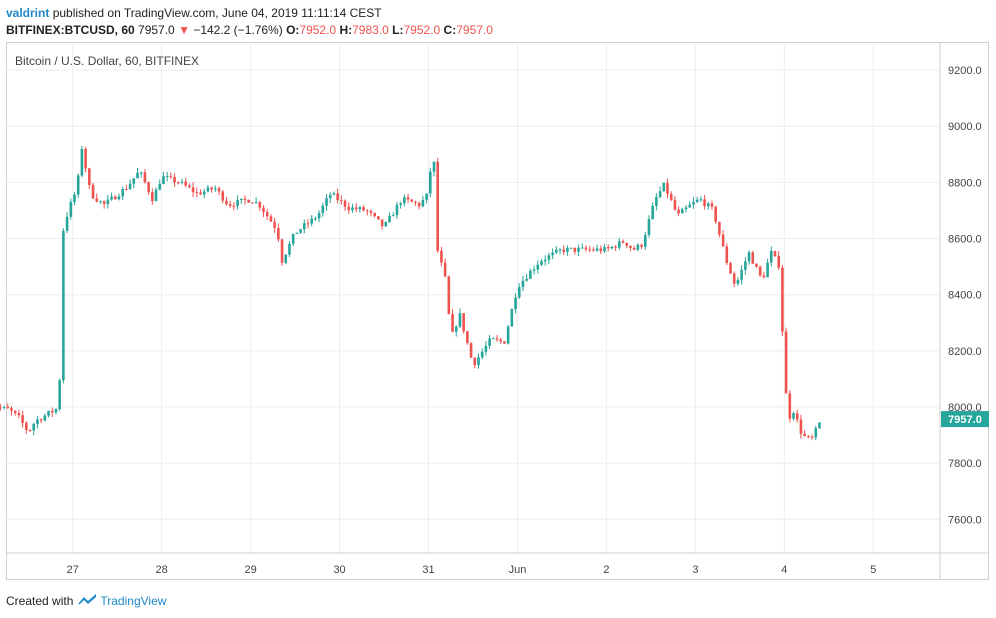  Describe the element at coordinates (873, 570) in the screenshot. I see `x-tick-label: 5` at that location.